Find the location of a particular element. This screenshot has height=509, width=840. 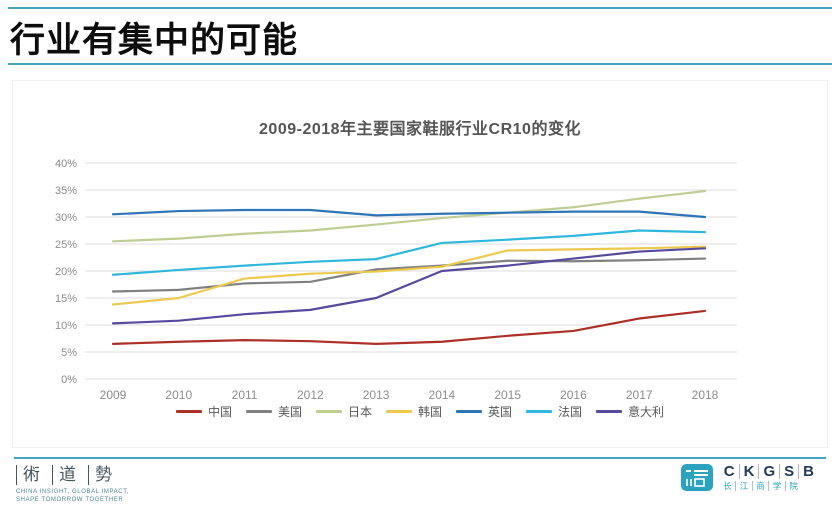

legend-label: 日本 is located at coordinates (359, 412).